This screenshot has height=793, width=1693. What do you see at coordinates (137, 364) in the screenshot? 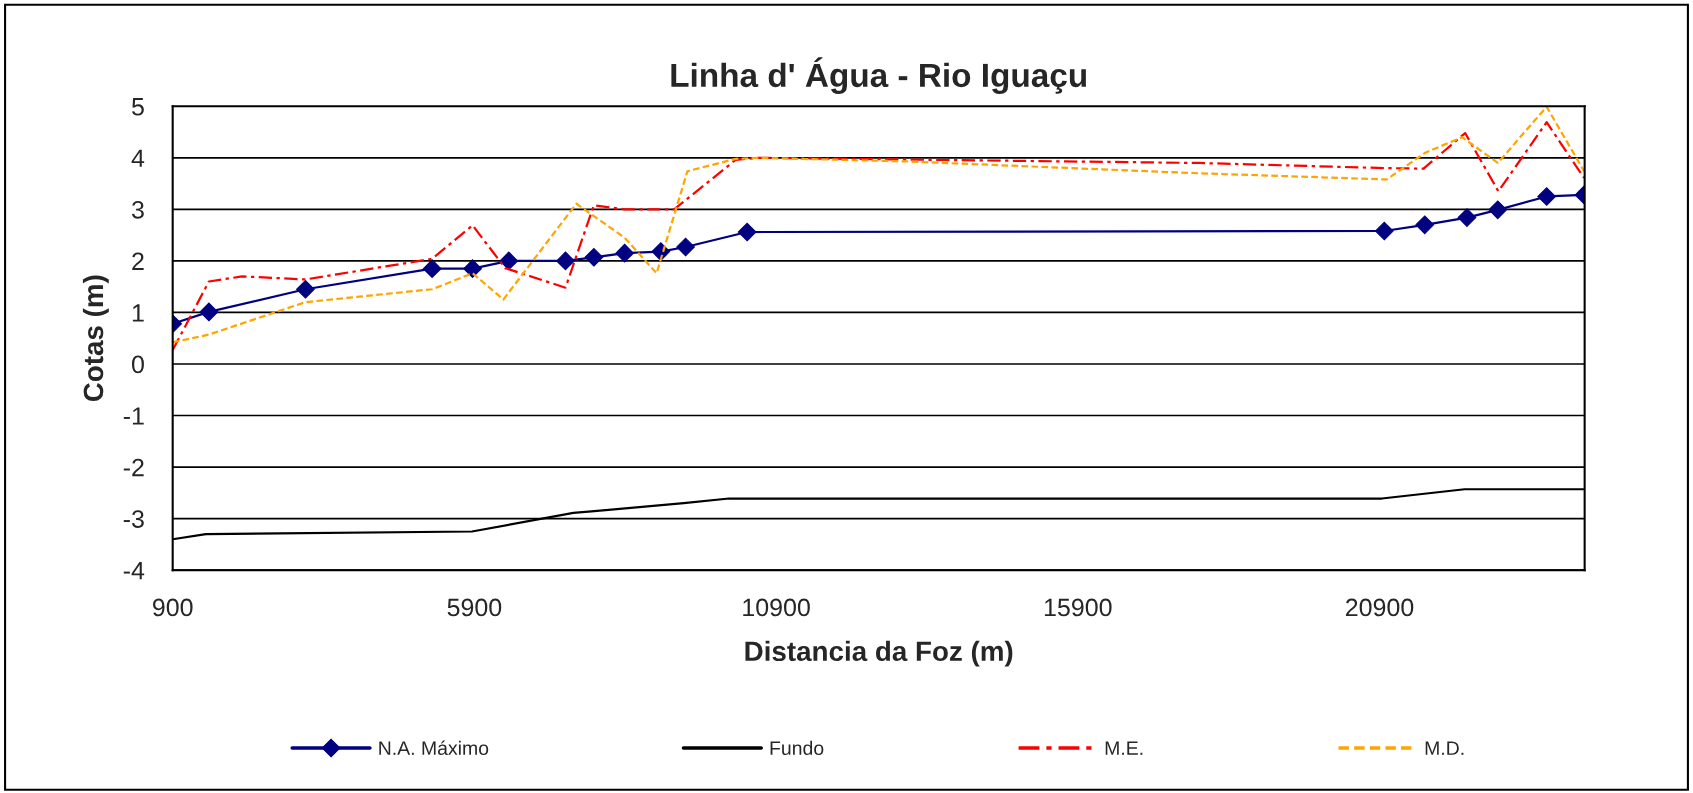
I see `y-tick-label: 0` at bounding box center [137, 364].